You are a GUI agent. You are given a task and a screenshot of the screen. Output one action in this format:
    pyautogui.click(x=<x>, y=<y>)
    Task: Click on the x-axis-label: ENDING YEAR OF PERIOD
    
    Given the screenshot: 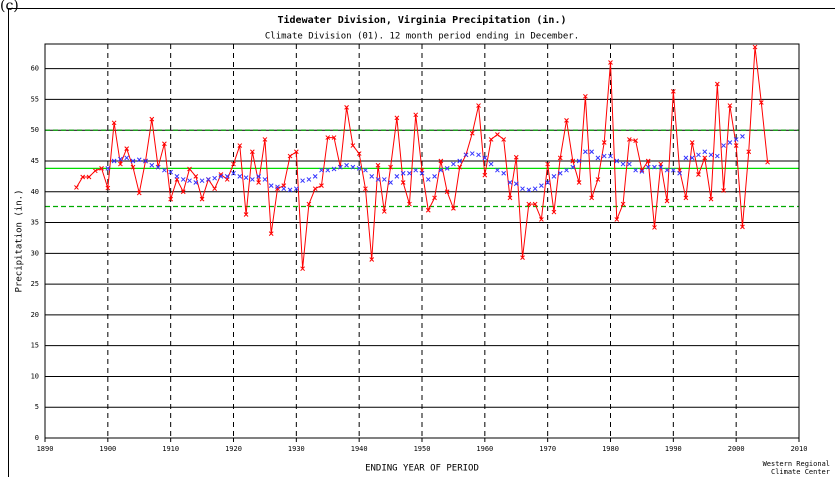 What is the action you would take?
    pyautogui.click(x=422, y=469)
    